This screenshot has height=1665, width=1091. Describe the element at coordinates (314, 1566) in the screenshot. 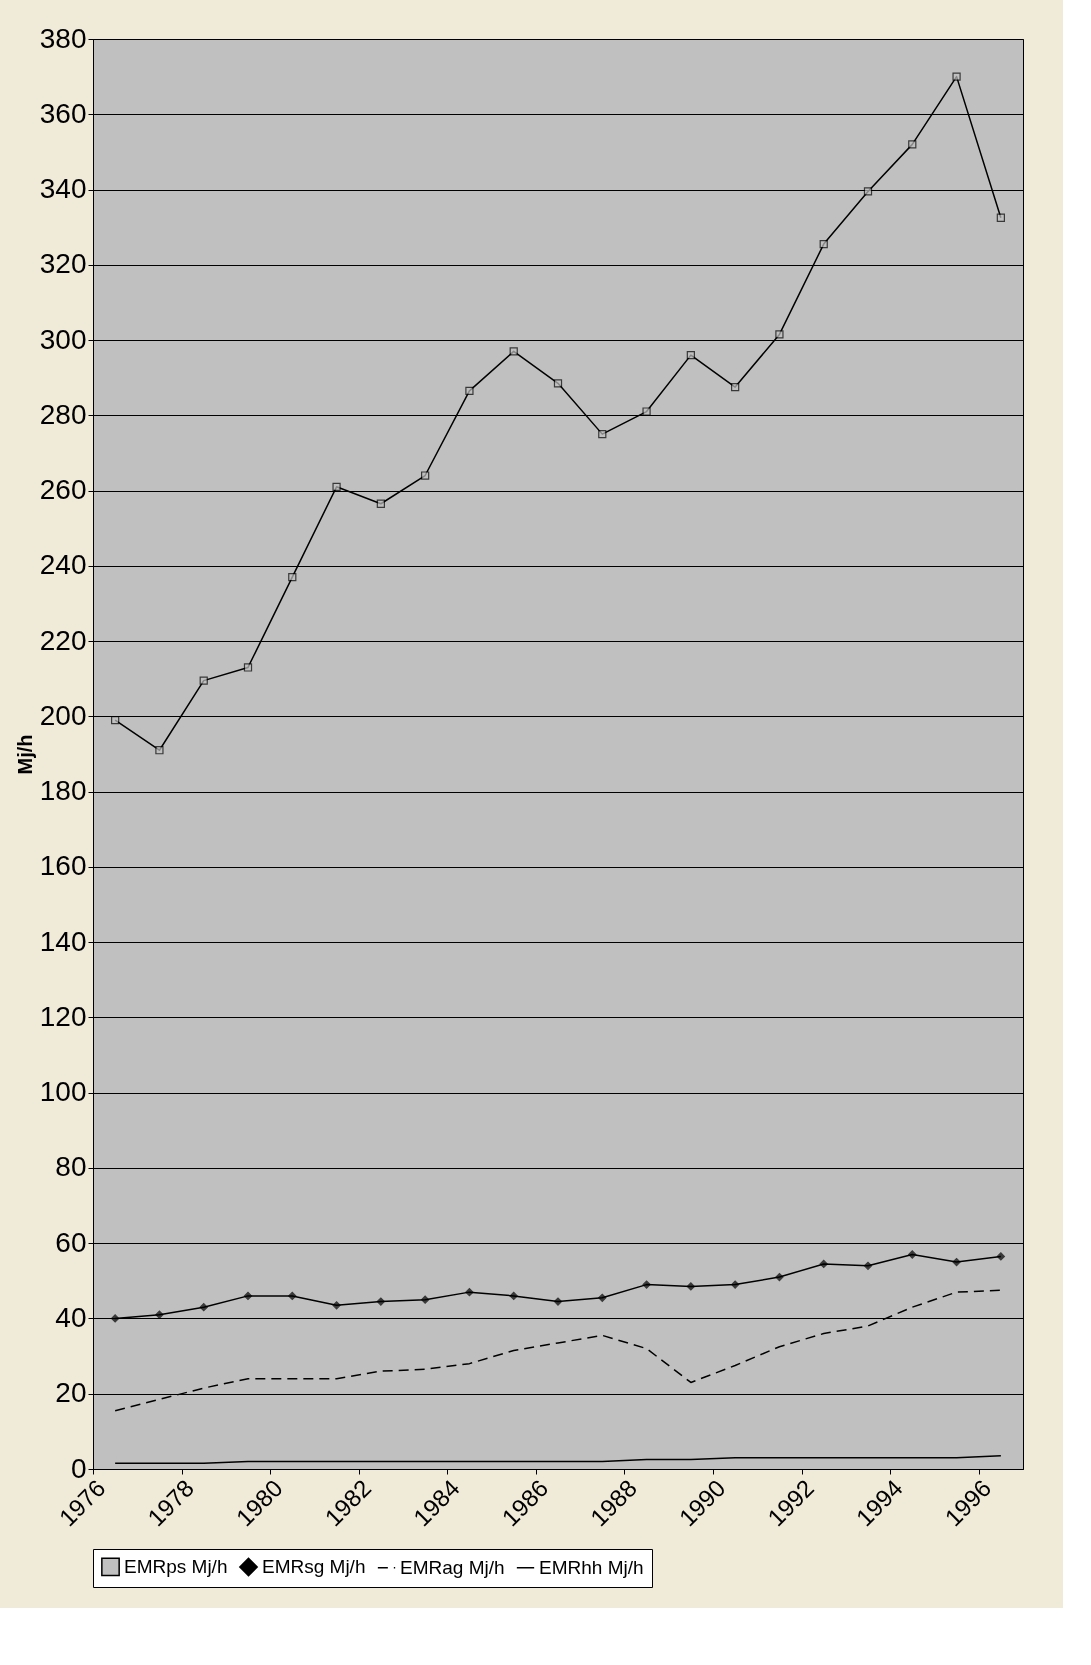

I see `legend-label: EMRsg Mj/h` at that location.